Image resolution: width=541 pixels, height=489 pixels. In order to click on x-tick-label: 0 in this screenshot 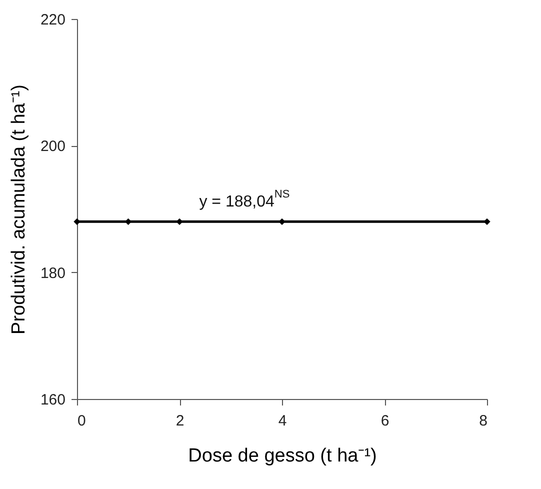, I will do `click(82, 421)`.